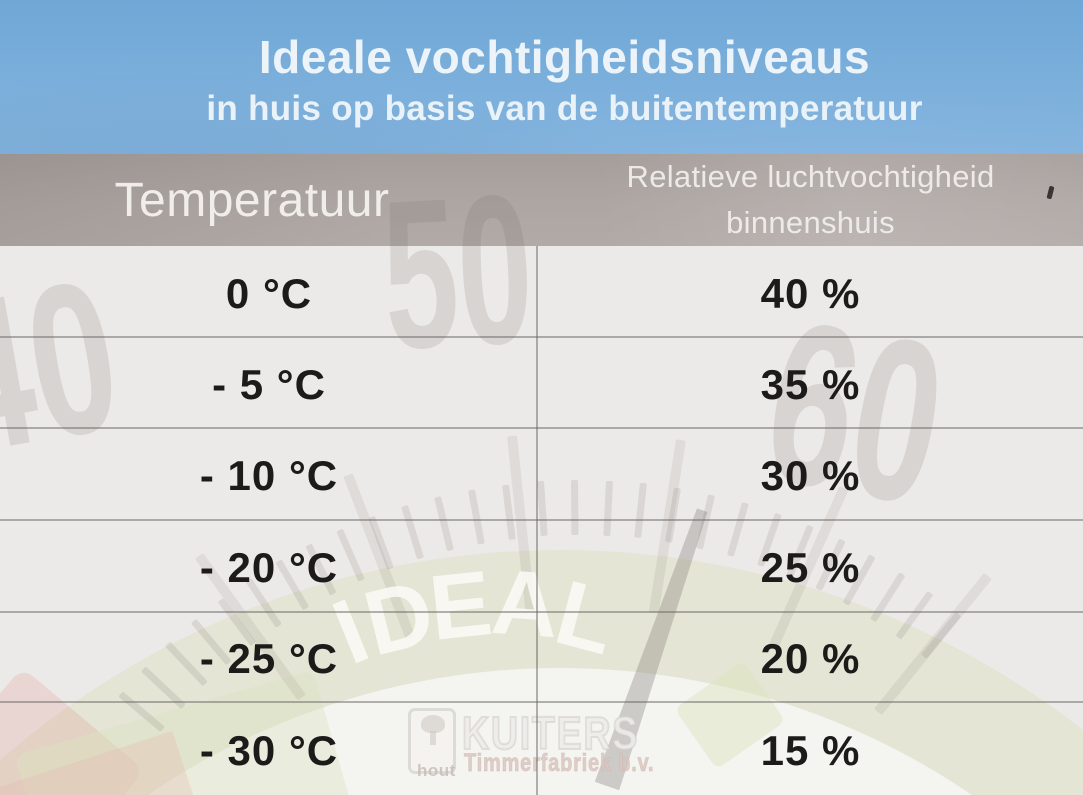  What do you see at coordinates (810, 200) in the screenshot?
I see `column-header-humidity: Relatieve luchtvochtigheid binnenshuis` at bounding box center [810, 200].